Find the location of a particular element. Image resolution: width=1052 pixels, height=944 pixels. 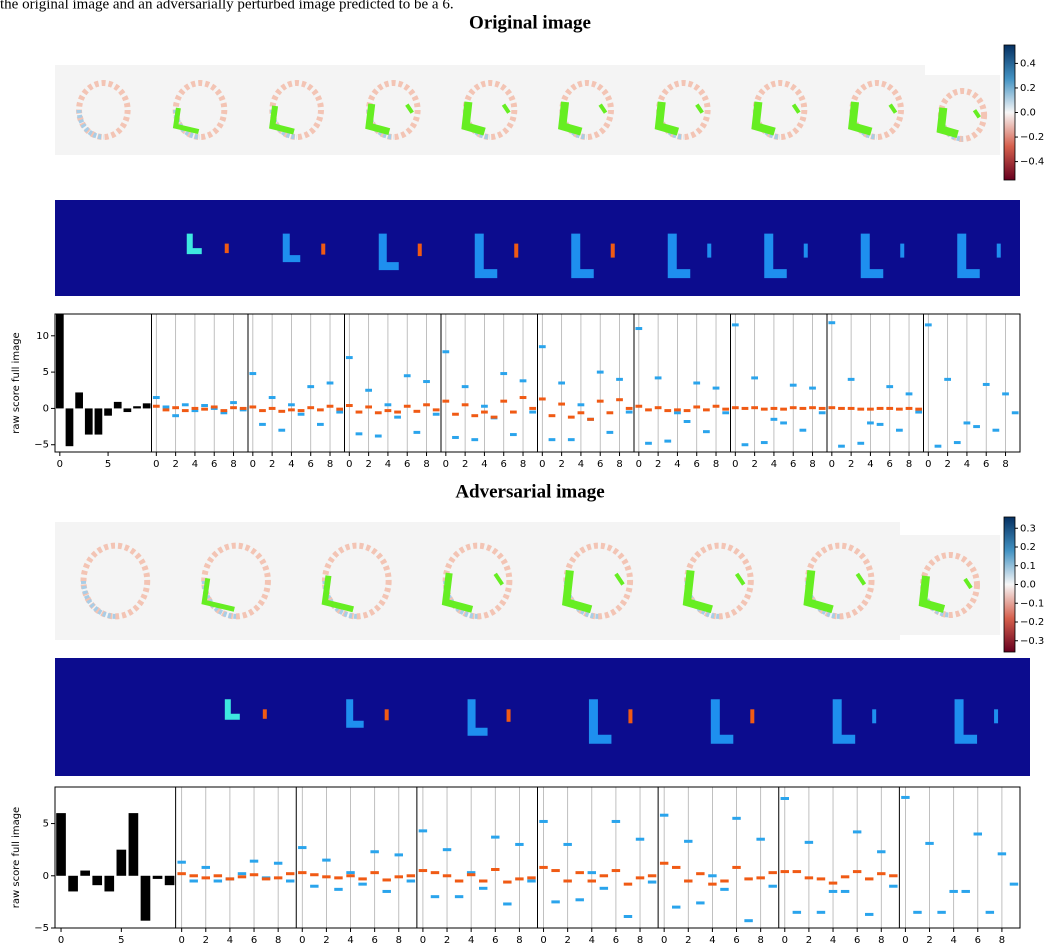

colorbar-tick-label: −0.4 is located at coordinates (1032, 162).